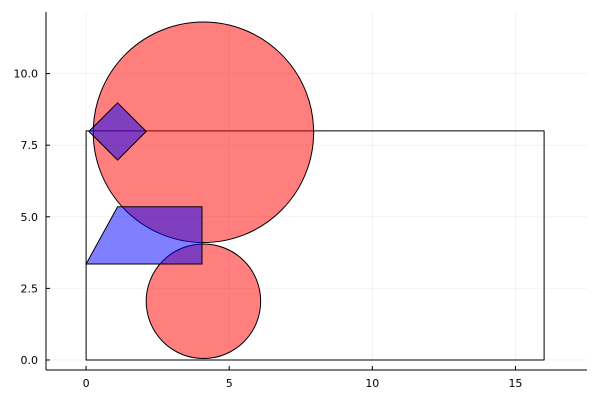 The image size is (600, 400). What do you see at coordinates (30, 360) in the screenshot?
I see `y-tick-label: 0.0` at bounding box center [30, 360].